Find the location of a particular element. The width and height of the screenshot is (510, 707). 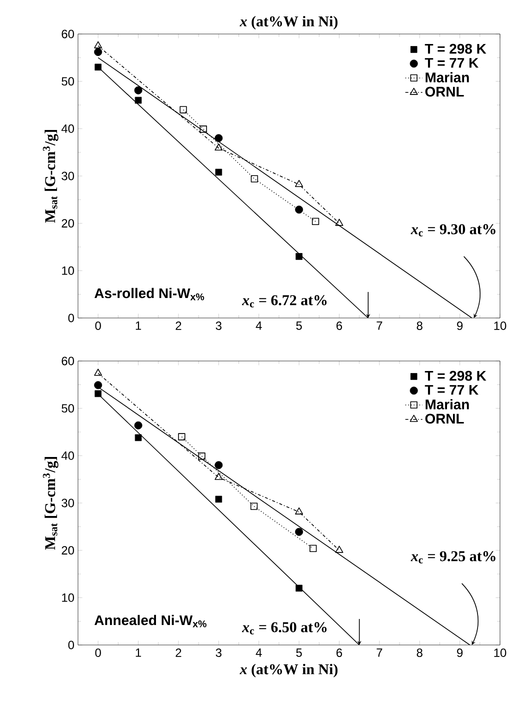

annotation: x$_{c}$ = 6.50 at% is located at coordinates (284, 628).